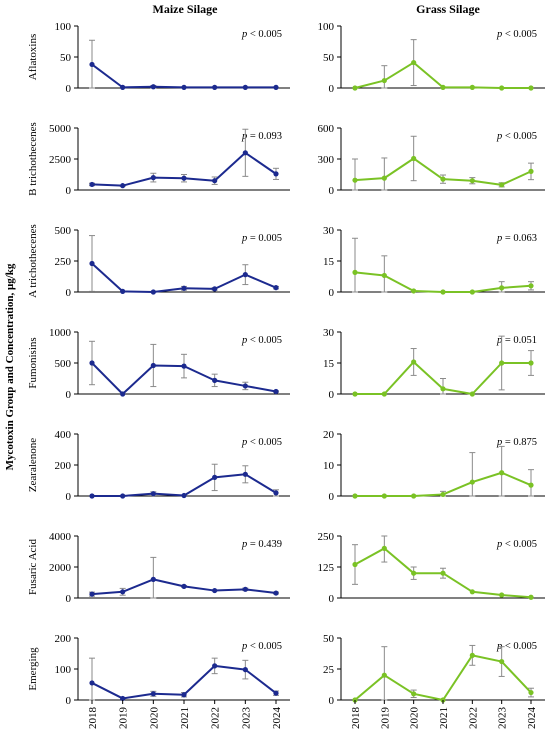 The image size is (550, 735). I want to click on panel-fusaric-acid-maize: 0 2000 4000 Fusaric Acid p = 0.439, so click(158, 568).